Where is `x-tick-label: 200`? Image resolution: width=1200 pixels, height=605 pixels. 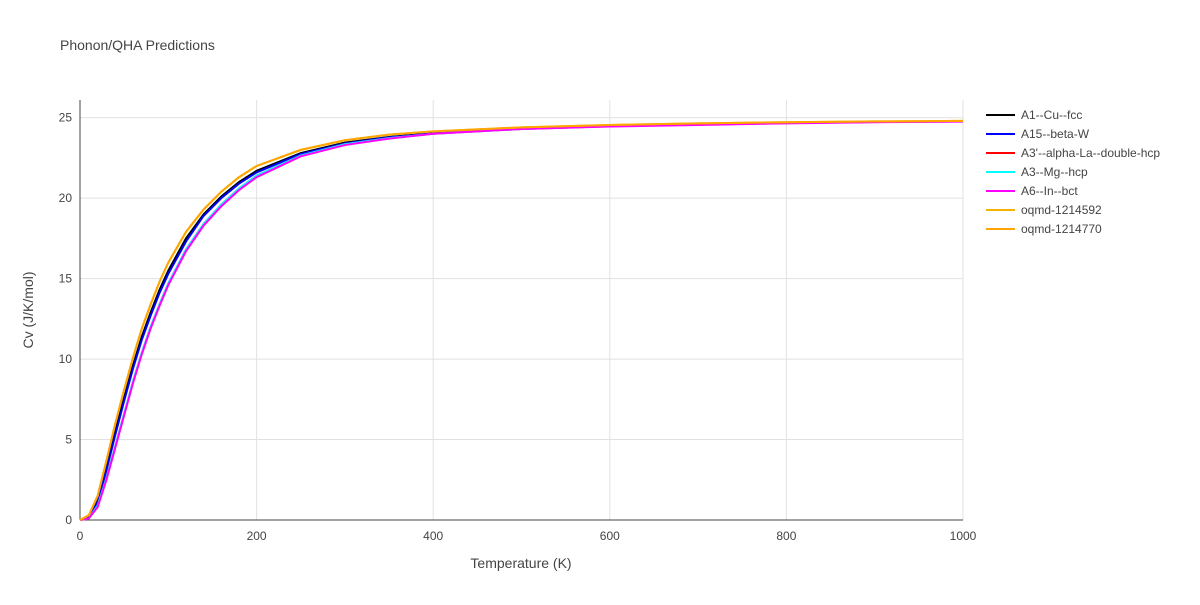
x-tick-label: 200 is located at coordinates (257, 536).